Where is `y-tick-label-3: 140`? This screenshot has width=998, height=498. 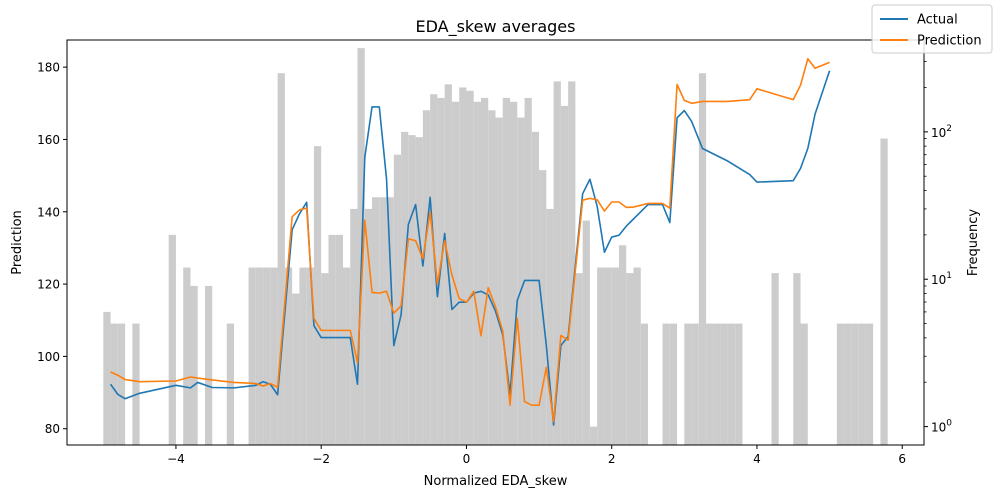 y-tick-label-3: 140 is located at coordinates (48, 212).